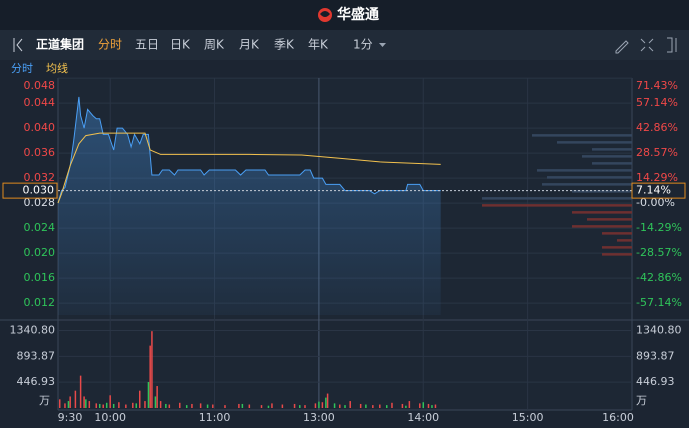 The width and height of the screenshot is (689, 428). What do you see at coordinates (655, 202) in the screenshot?
I see `y2-tick-label: -0.00%` at bounding box center [655, 202].